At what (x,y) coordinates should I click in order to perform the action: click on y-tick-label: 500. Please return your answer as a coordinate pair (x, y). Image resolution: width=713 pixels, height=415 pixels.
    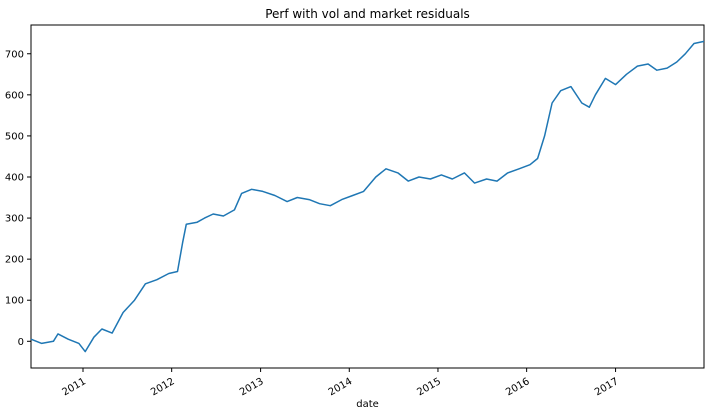
    Looking at the image, I should click on (14, 136).